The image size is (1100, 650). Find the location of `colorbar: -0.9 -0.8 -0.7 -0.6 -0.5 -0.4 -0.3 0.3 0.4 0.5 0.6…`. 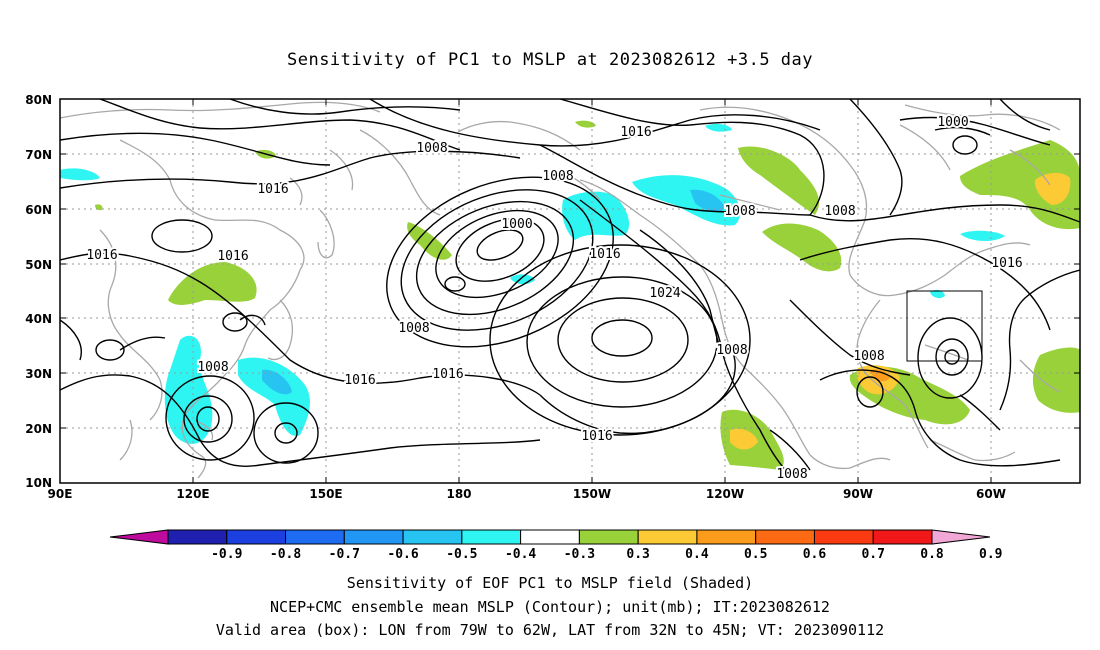

colorbar: -0.9 -0.8 -0.7 -0.6 -0.5 -0.4 -0.3 0.3 0.4 0.5 0.6… is located at coordinates (556, 545).